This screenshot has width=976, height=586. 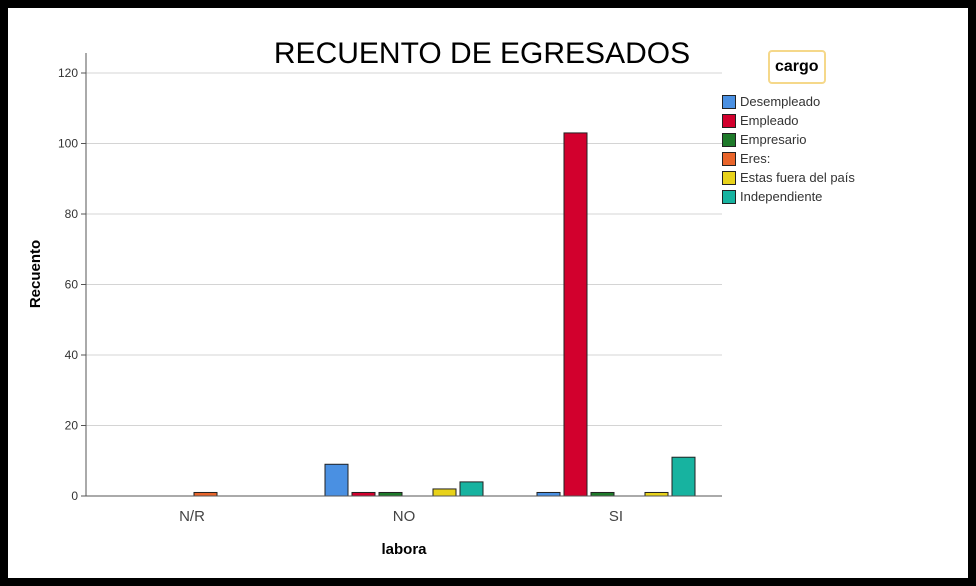 What do you see at coordinates (74, 496) in the screenshot?
I see `y-tick-label: 0` at bounding box center [74, 496].